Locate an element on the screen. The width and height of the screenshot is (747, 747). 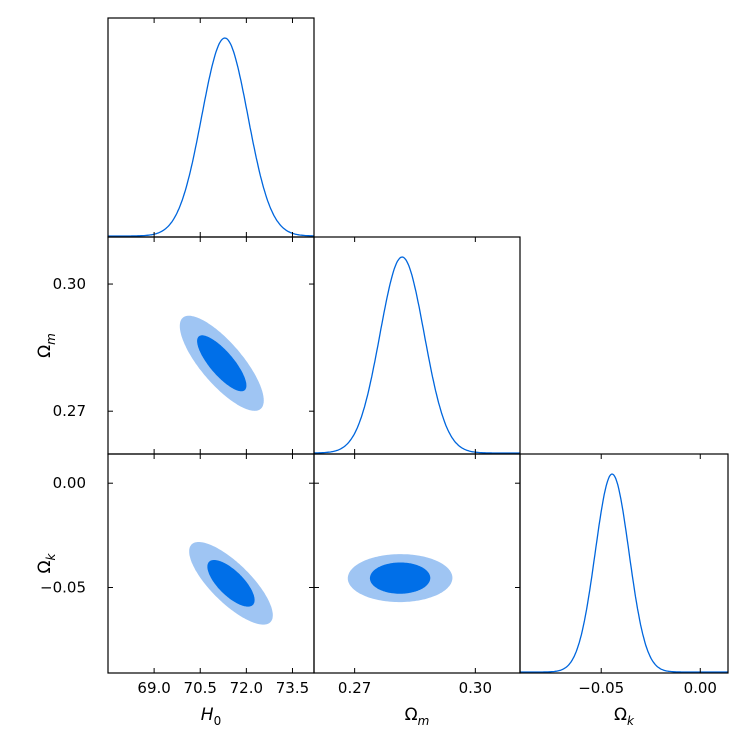
inner-contour-H0-Omega_m is located at coordinates (222, 363).